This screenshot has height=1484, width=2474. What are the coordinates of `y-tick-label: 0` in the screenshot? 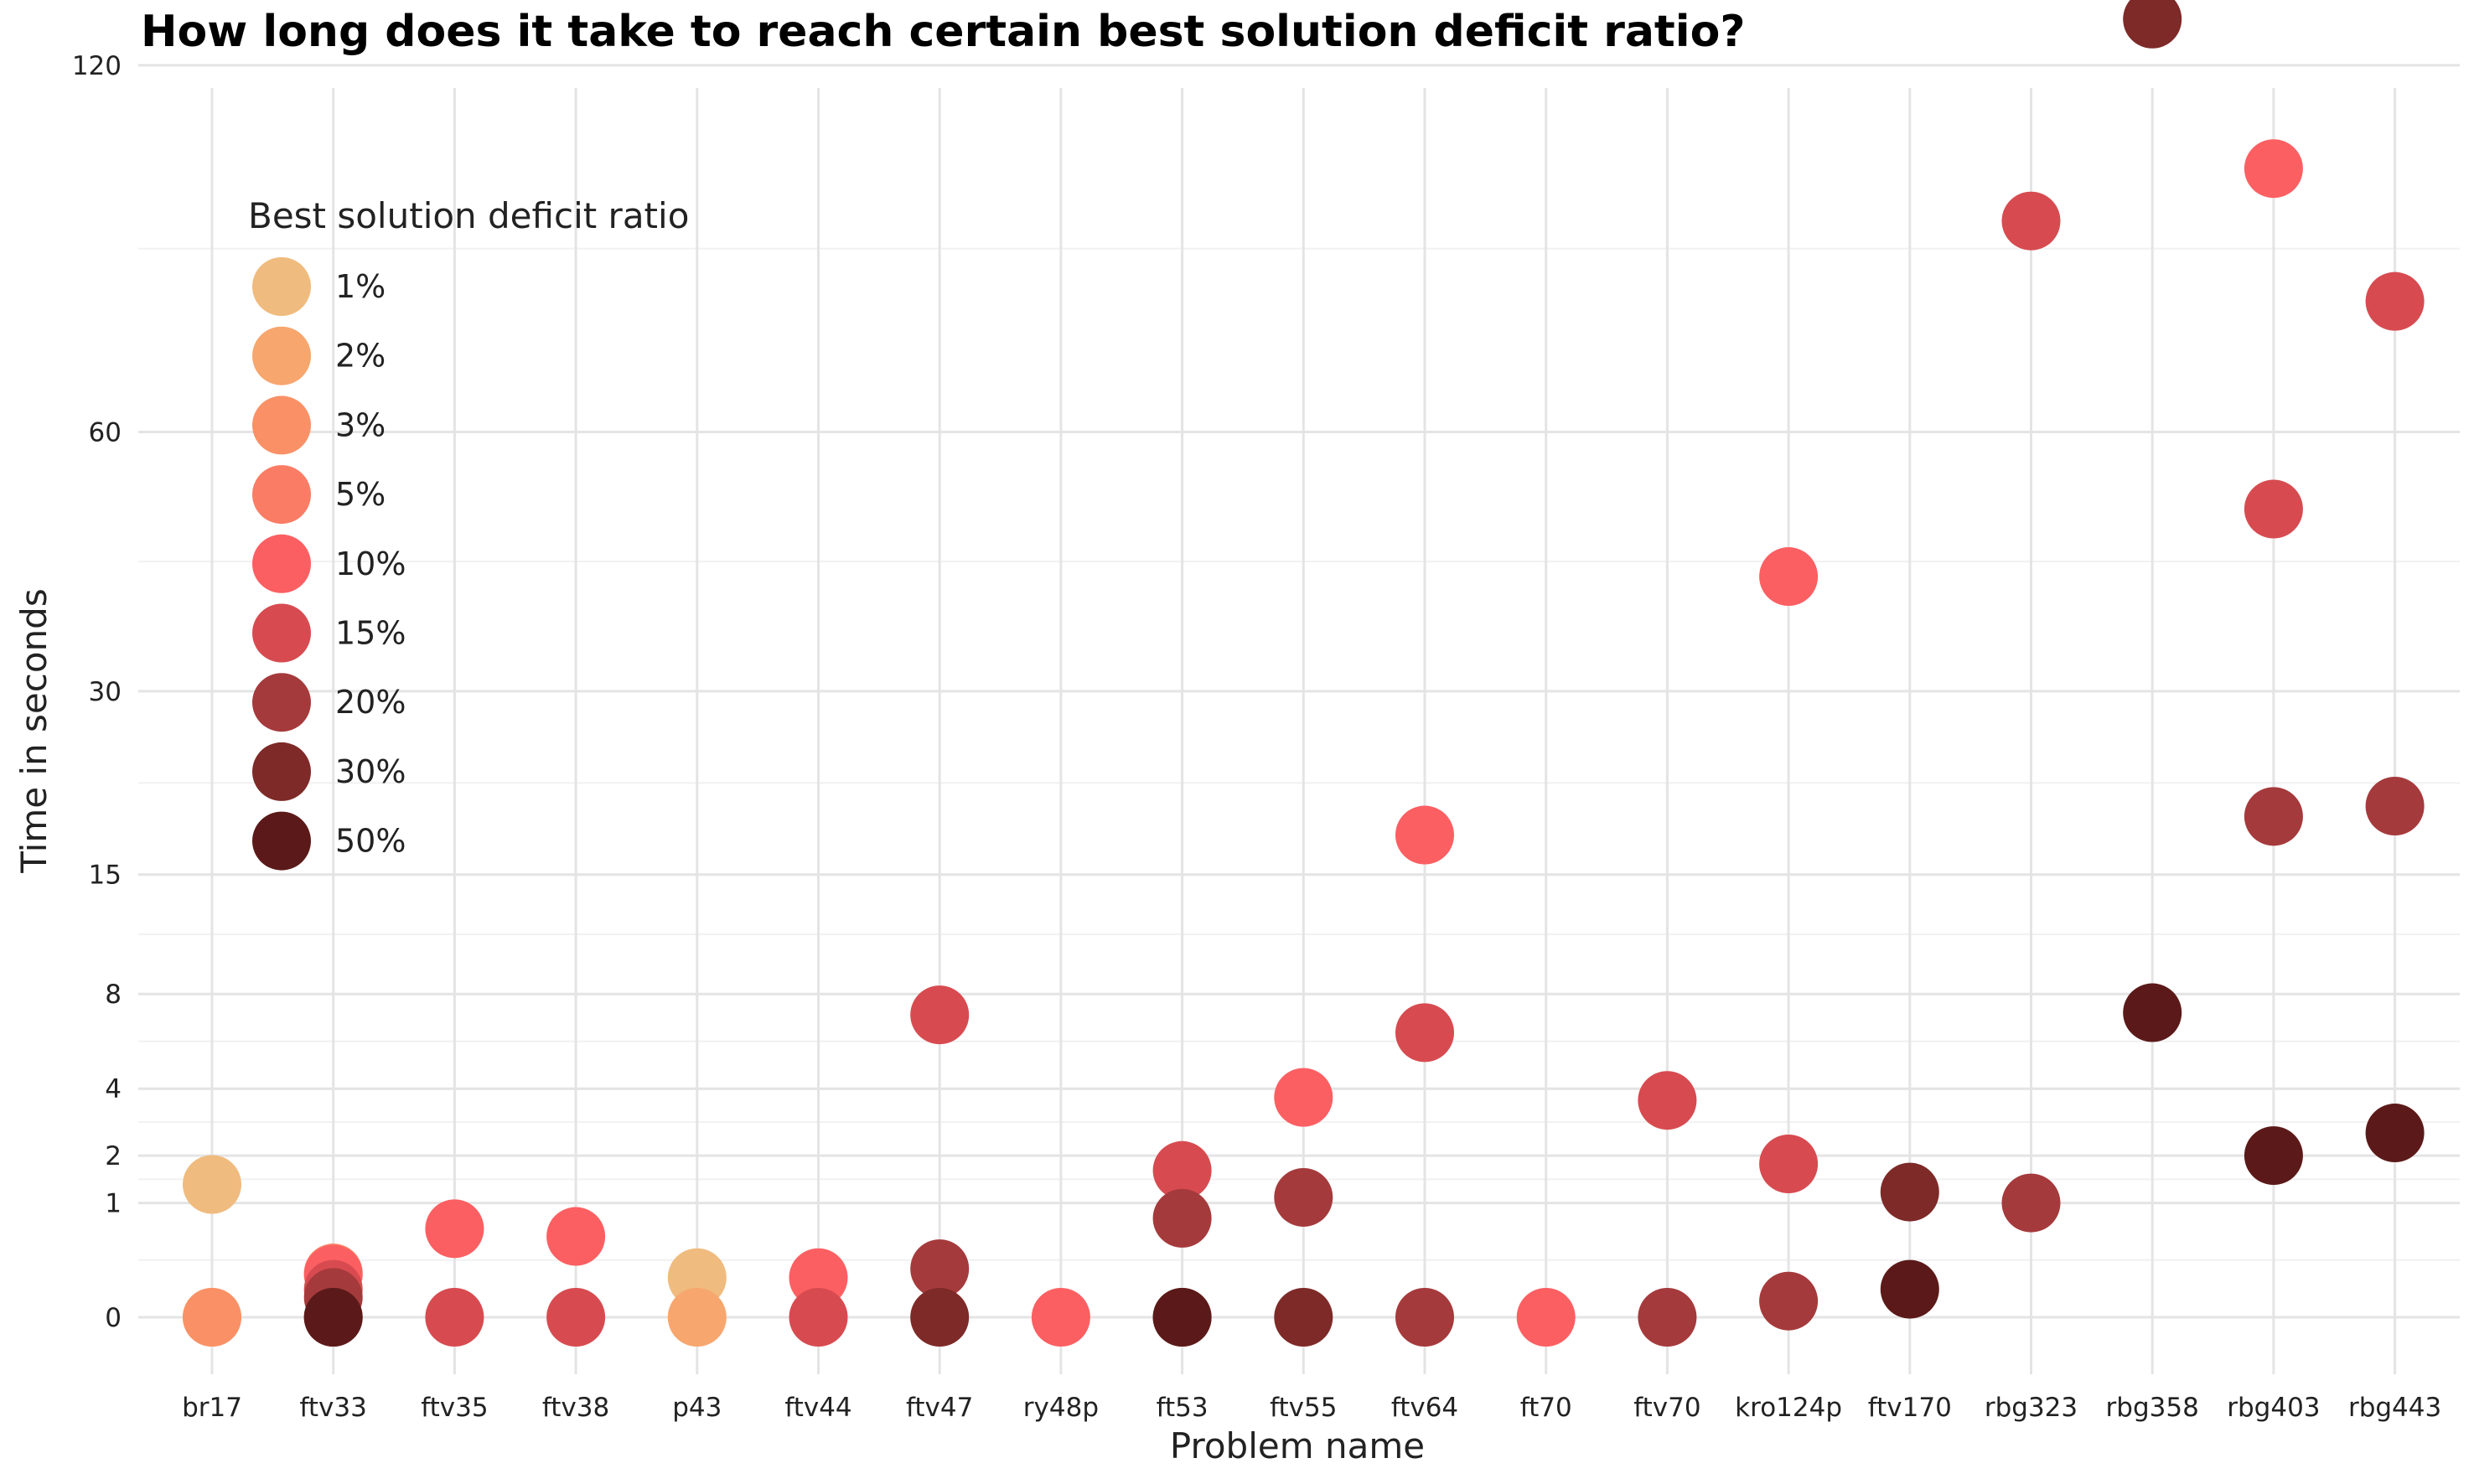 It's located at (114, 1318).